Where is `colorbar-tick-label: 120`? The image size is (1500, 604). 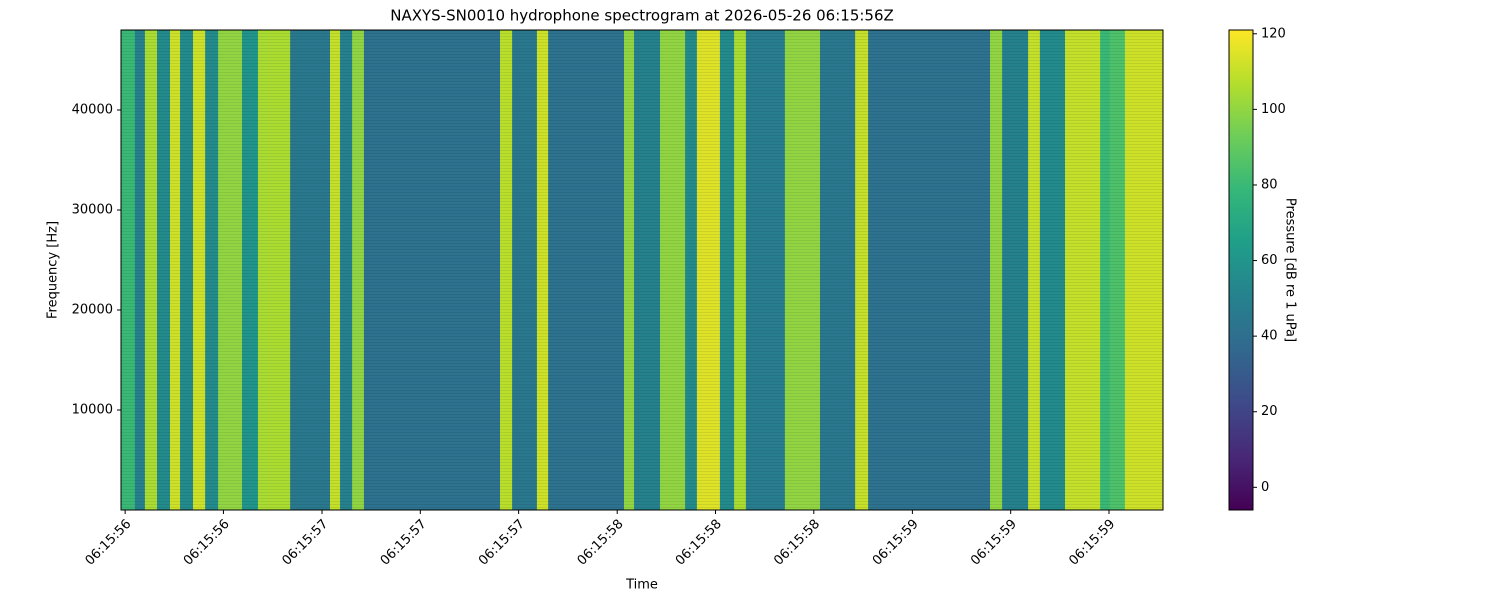 colorbar-tick-label: 120 is located at coordinates (1273, 33).